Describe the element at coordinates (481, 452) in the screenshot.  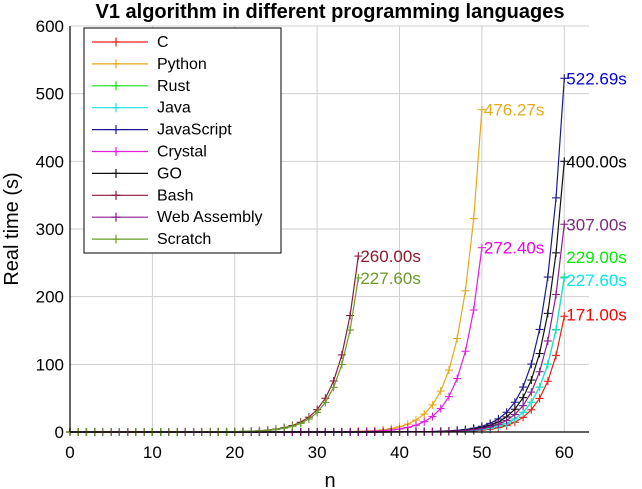
I see `x-tick-label: 50` at that location.